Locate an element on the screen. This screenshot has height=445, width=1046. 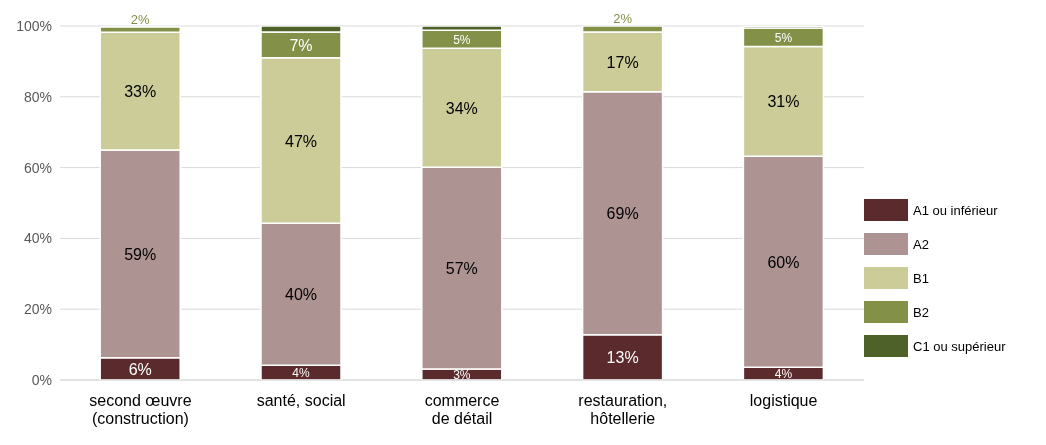
y-tick-label: 0% is located at coordinates (41, 379).